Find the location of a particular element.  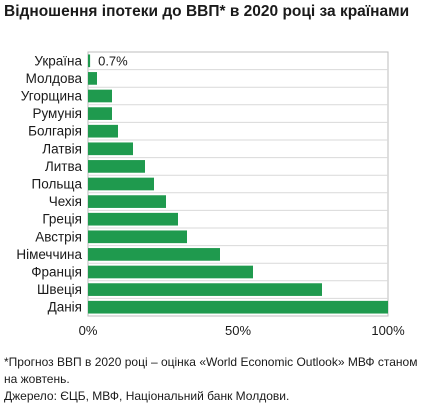

category-label: Польща is located at coordinates (57, 184).